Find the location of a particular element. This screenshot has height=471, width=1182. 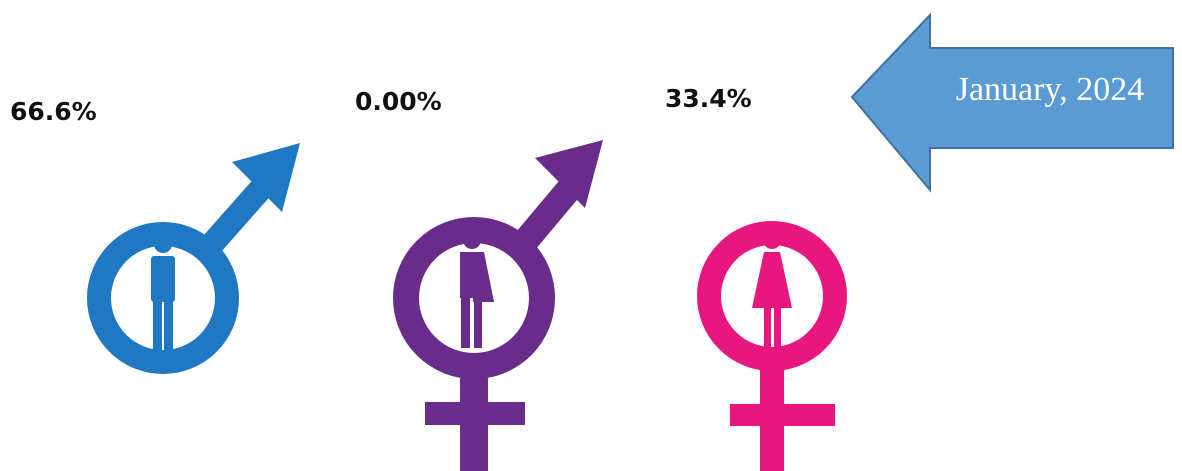

male-percent: 66.6% is located at coordinates (53, 111).